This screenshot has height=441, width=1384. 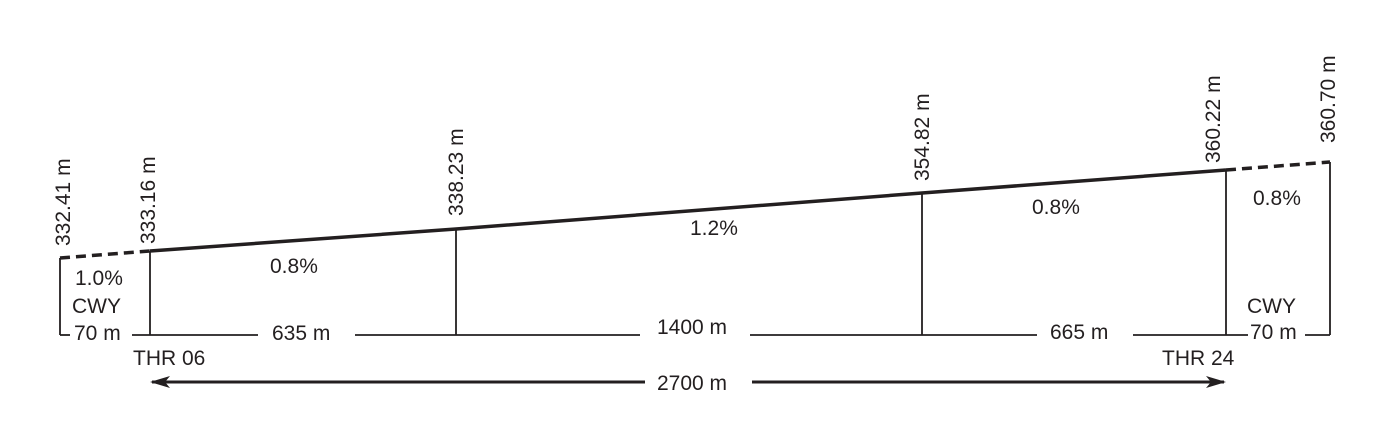 What do you see at coordinates (1056, 207) in the screenshot?
I see `slope-segment3: 0.8%` at bounding box center [1056, 207].